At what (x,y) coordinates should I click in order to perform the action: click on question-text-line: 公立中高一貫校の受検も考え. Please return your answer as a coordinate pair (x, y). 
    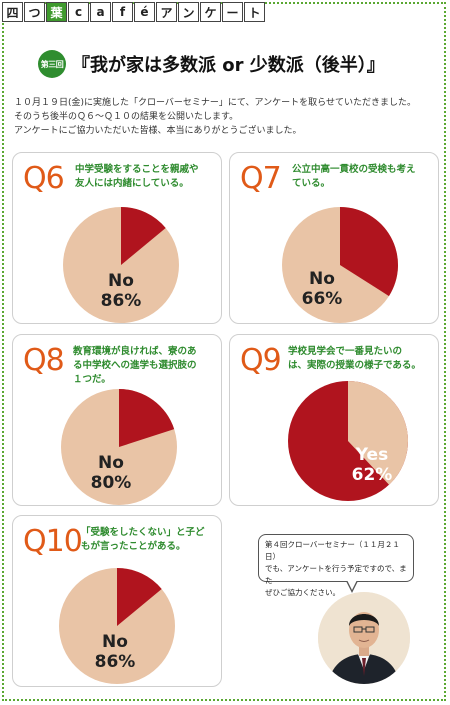
    Looking at the image, I should click on (354, 169).